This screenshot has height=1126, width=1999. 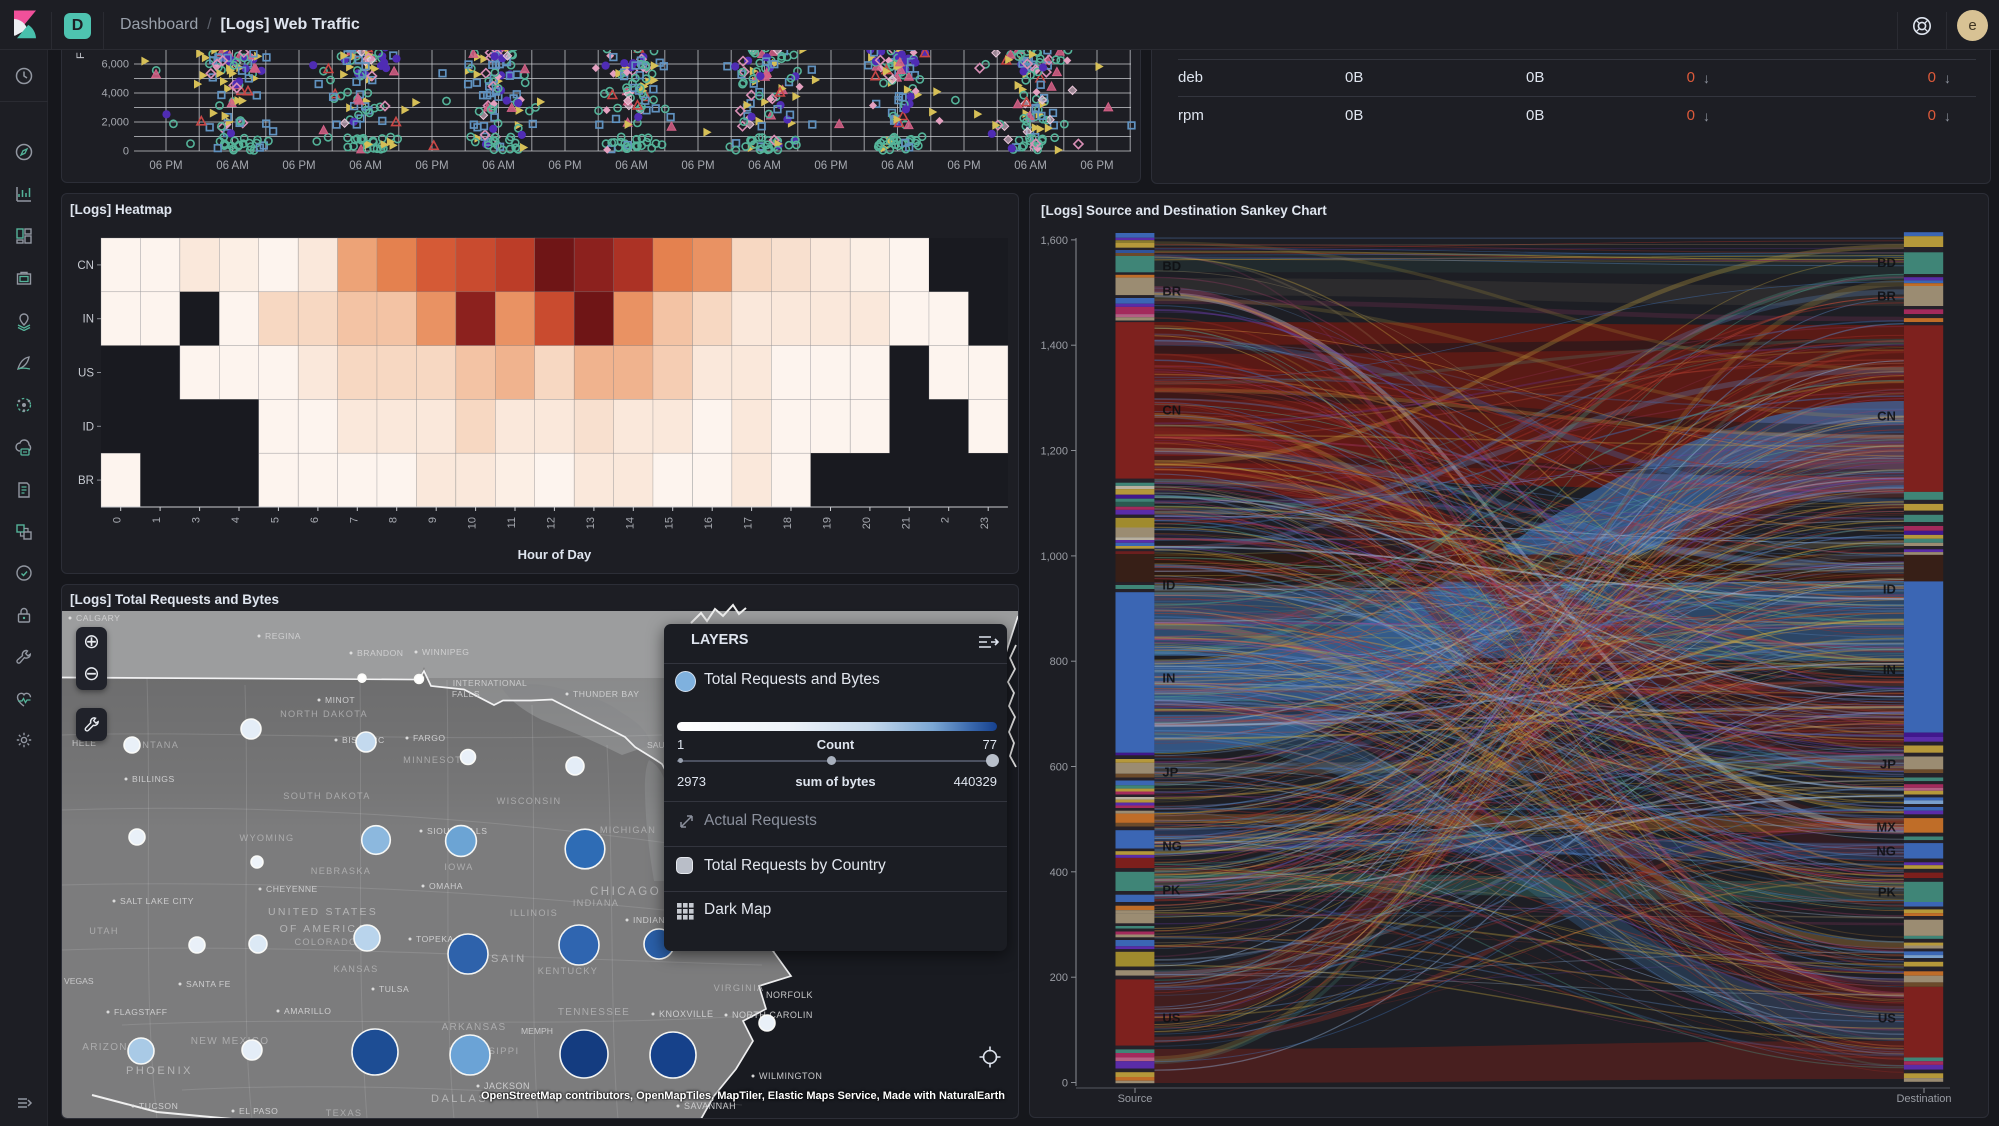 What do you see at coordinates (326, 942) in the screenshot?
I see `svg-text: COLORADO` at bounding box center [326, 942].